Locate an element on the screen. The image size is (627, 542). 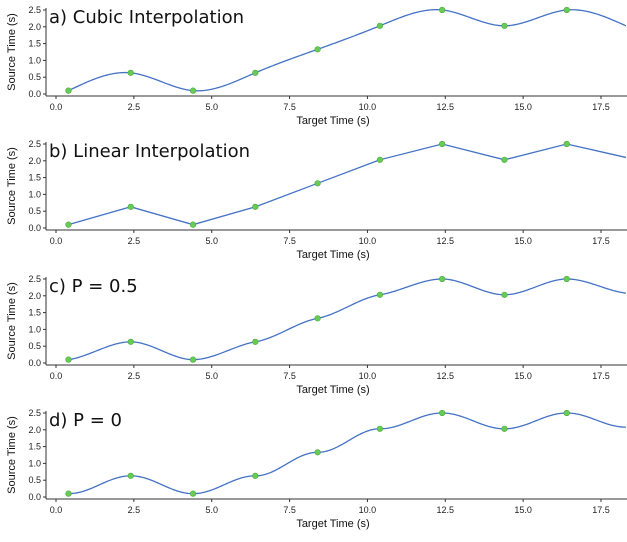
panel-title: d) P = 0 is located at coordinates (85, 420).